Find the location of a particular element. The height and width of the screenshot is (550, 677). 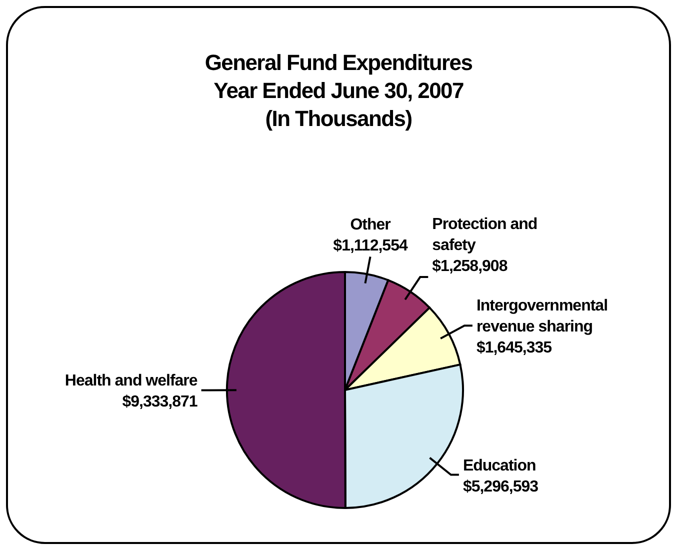

slice-label: Education is located at coordinates (499, 465).